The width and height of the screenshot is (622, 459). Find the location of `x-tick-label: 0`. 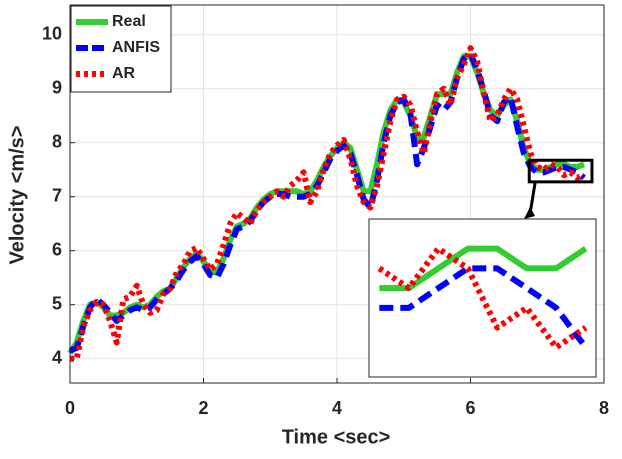

x-tick-label: 0 is located at coordinates (70, 408).